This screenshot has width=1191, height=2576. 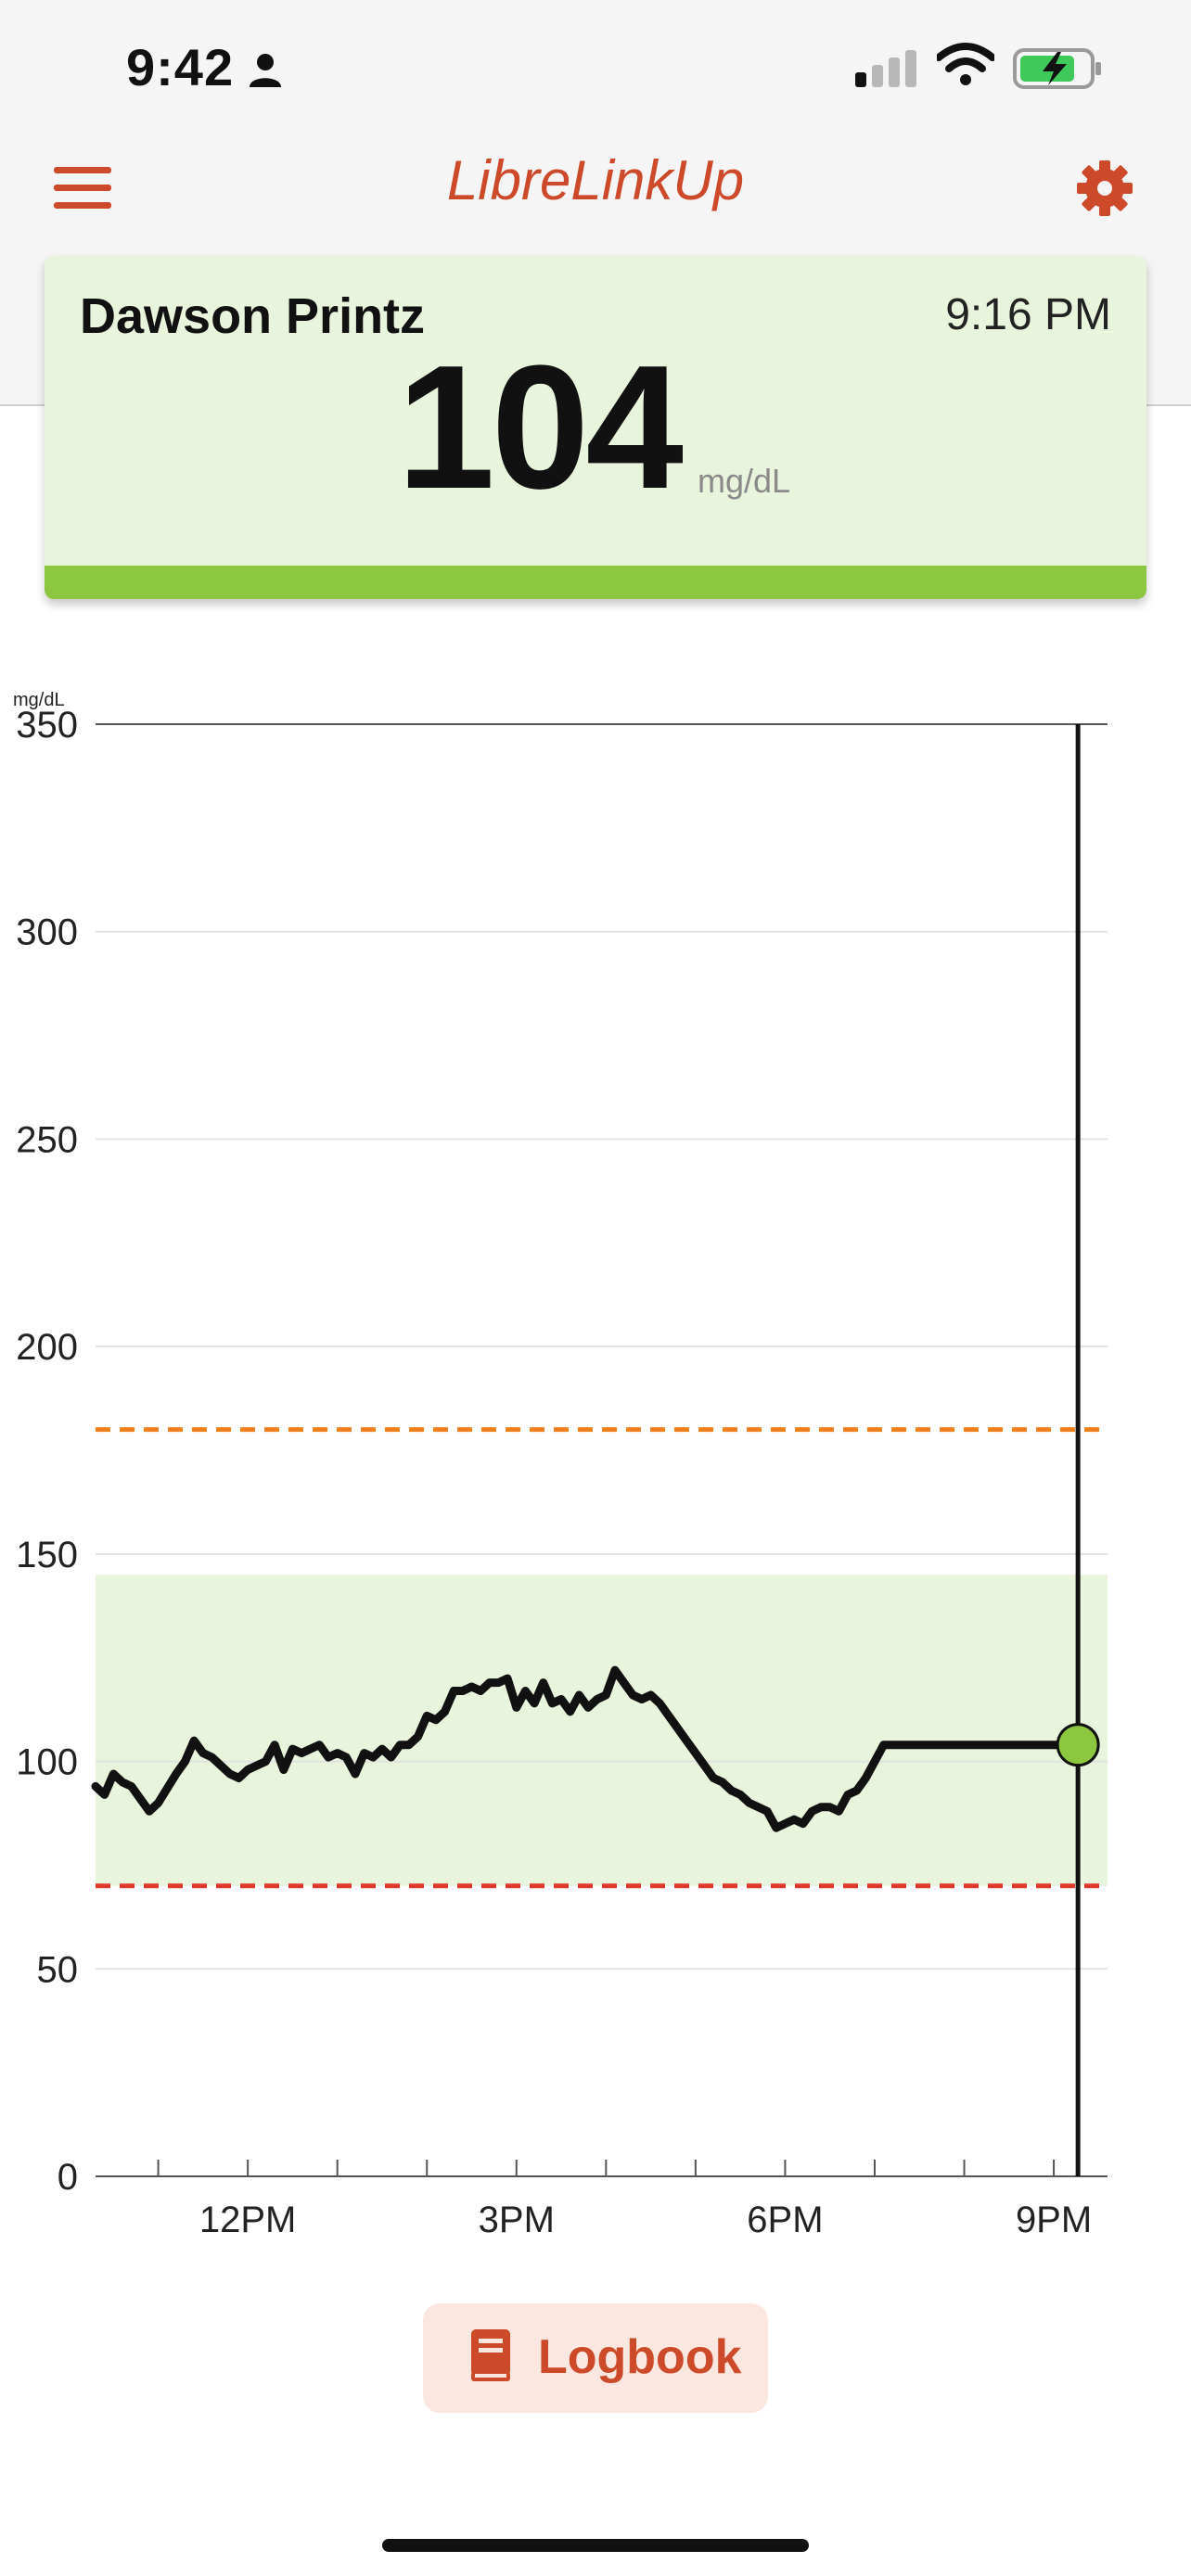 I want to click on y-tick-label: 350, so click(x=47, y=726).